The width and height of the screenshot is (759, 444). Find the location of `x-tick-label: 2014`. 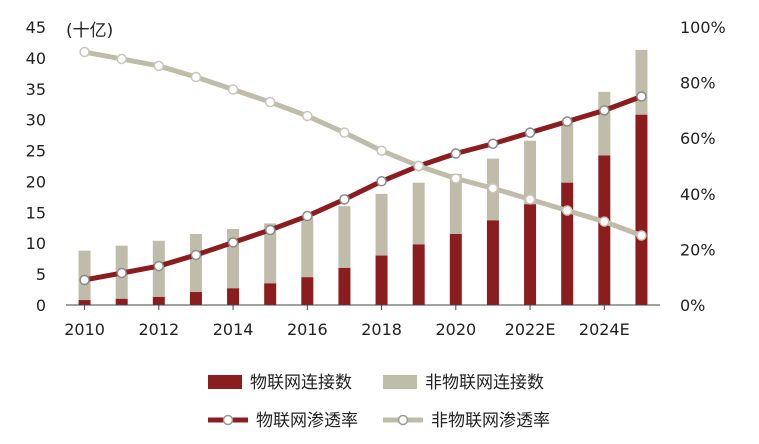

x-tick-label: 2014 is located at coordinates (233, 329).